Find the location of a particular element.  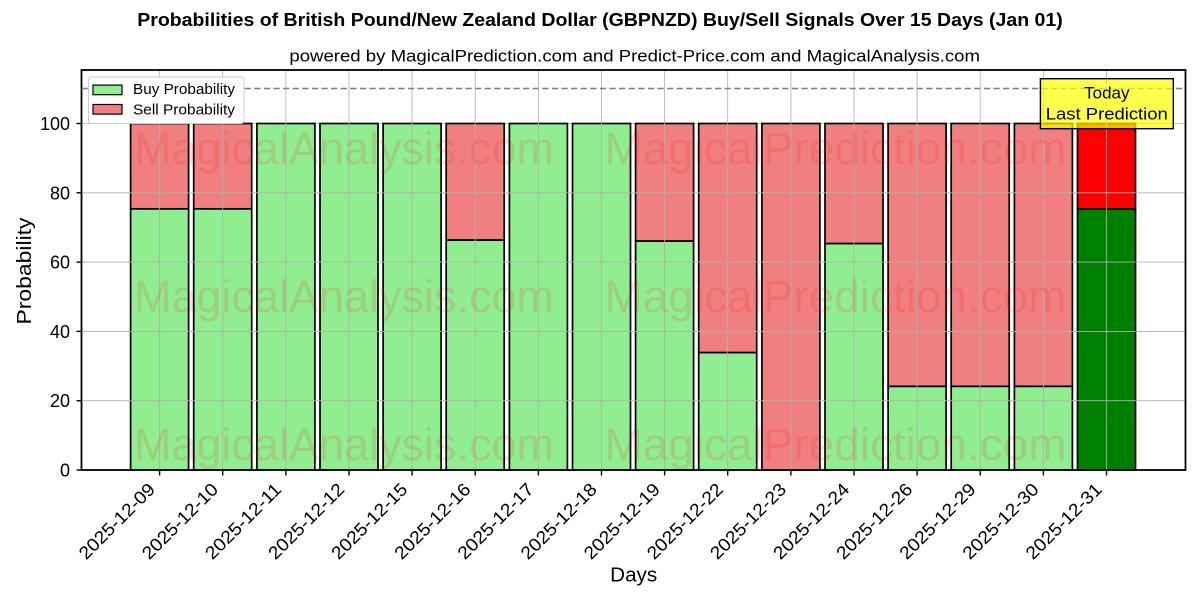

svg-text: Sell Probability is located at coordinates (184, 110).